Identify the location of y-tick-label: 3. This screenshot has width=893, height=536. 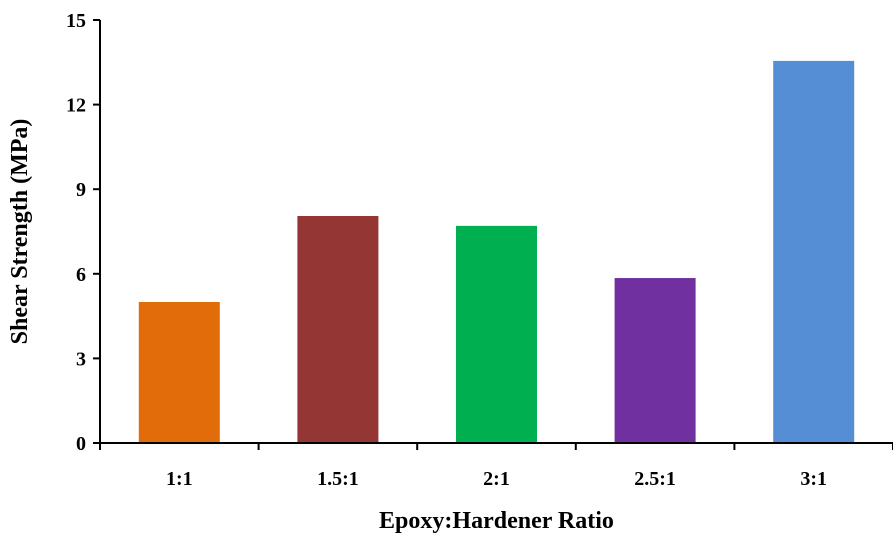
(81, 359).